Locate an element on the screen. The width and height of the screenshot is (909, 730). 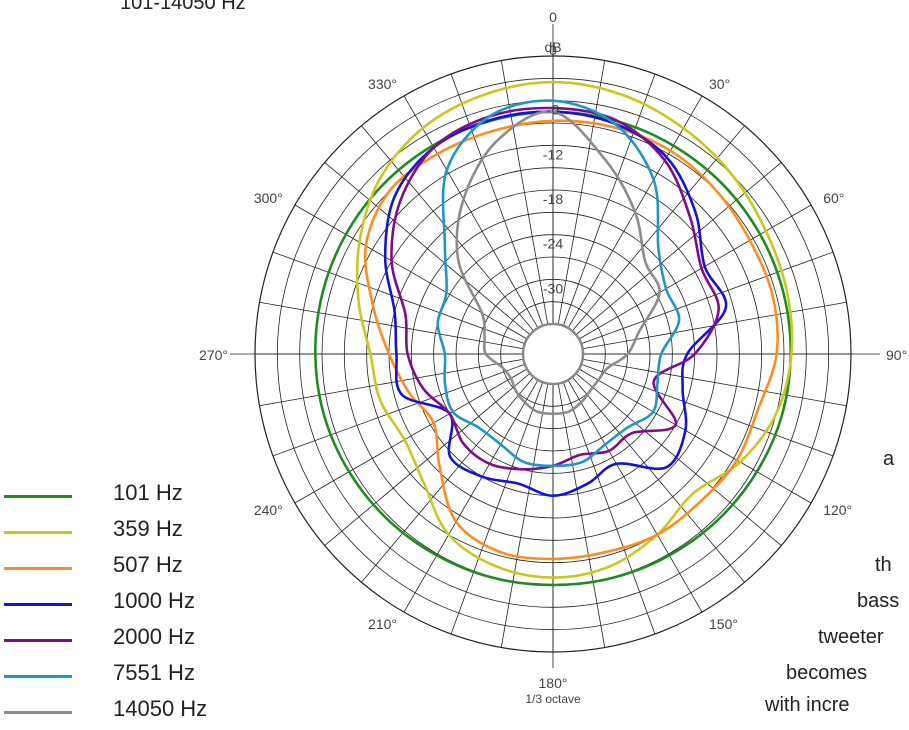
side-text-1: a is located at coordinates (889, 459).